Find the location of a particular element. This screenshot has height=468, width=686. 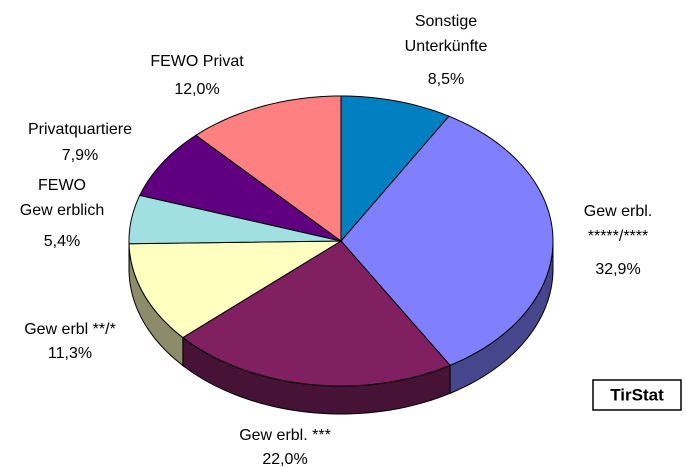

value-label: 32,9% is located at coordinates (617, 269).